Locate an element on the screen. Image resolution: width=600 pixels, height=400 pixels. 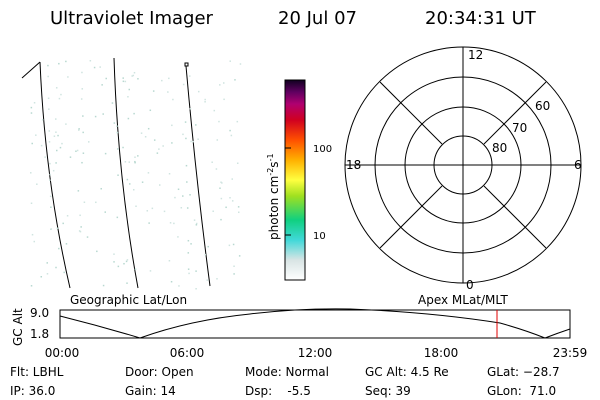
map-marker is located at coordinates (186, 64).